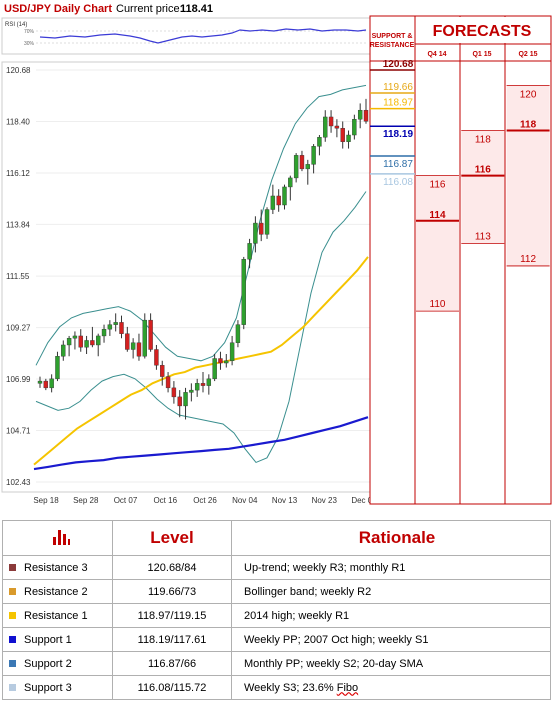 The height and width of the screenshot is (702, 557). What do you see at coordinates (392, 45) in the screenshot?
I see `sr-title-2: RESISTANCE` at bounding box center [392, 45].